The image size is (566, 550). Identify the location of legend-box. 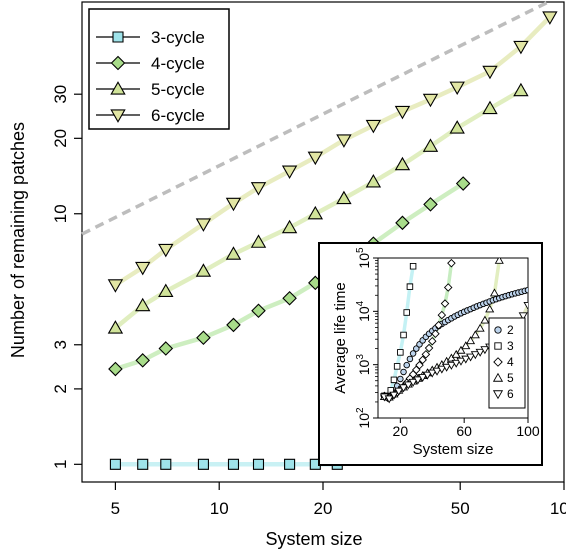
(159, 69).